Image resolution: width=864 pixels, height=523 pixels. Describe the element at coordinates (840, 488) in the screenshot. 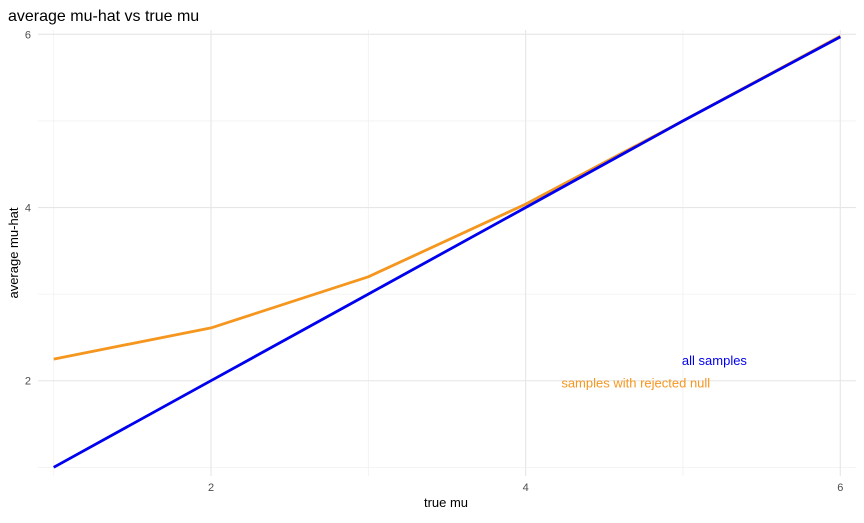

I see `x-tick-label: 6` at that location.